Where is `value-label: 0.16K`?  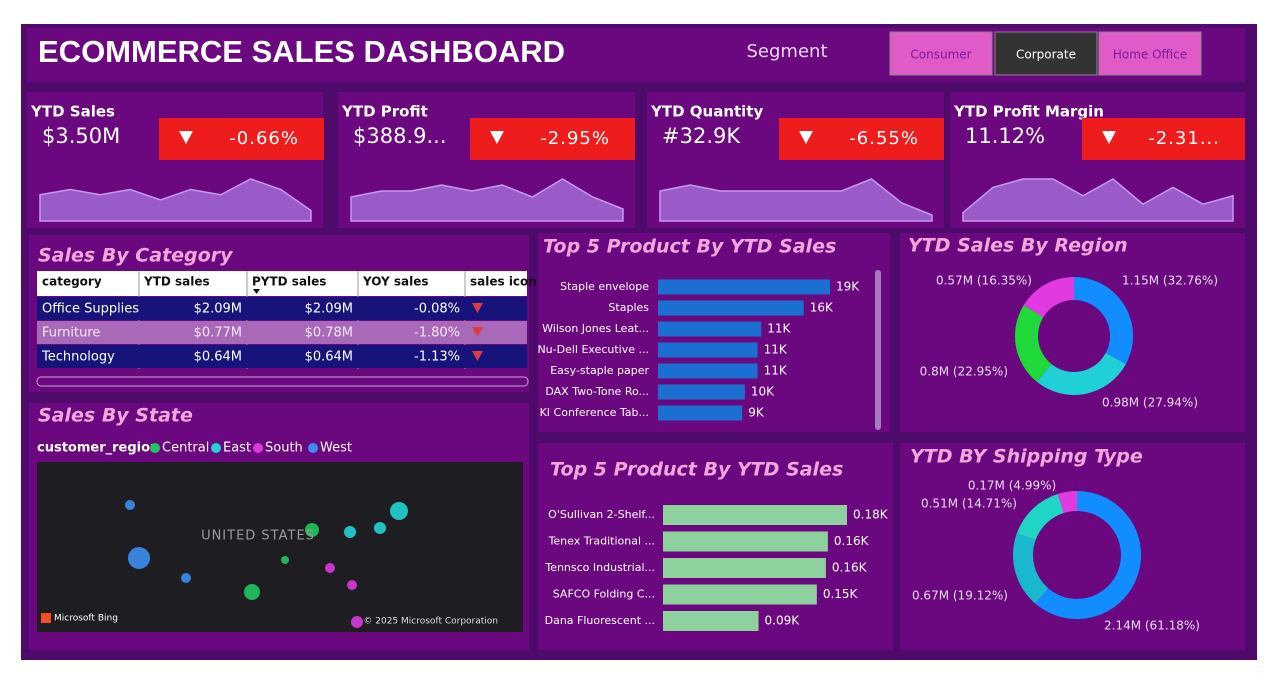 value-label: 0.16K is located at coordinates (852, 541).